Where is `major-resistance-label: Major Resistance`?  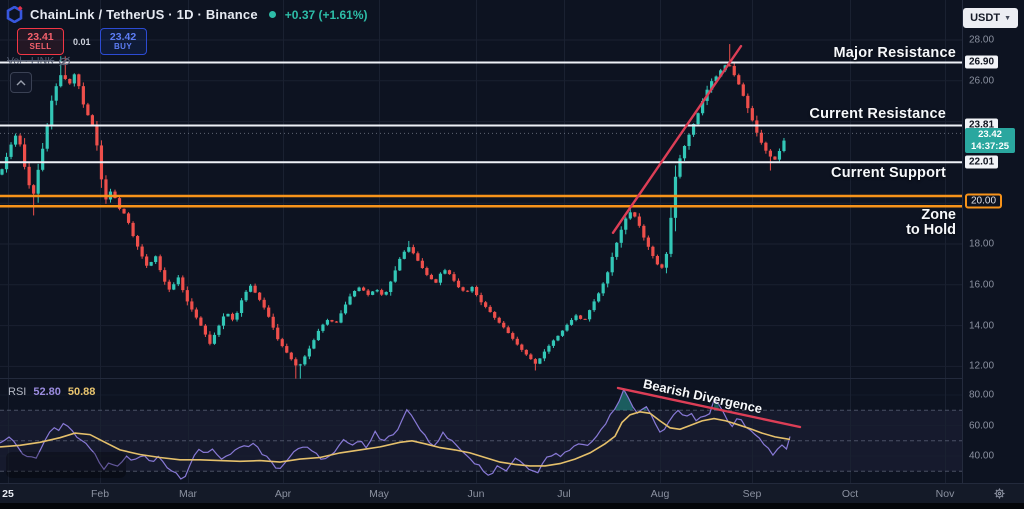
major-resistance-label: Major Resistance is located at coordinates (894, 53).